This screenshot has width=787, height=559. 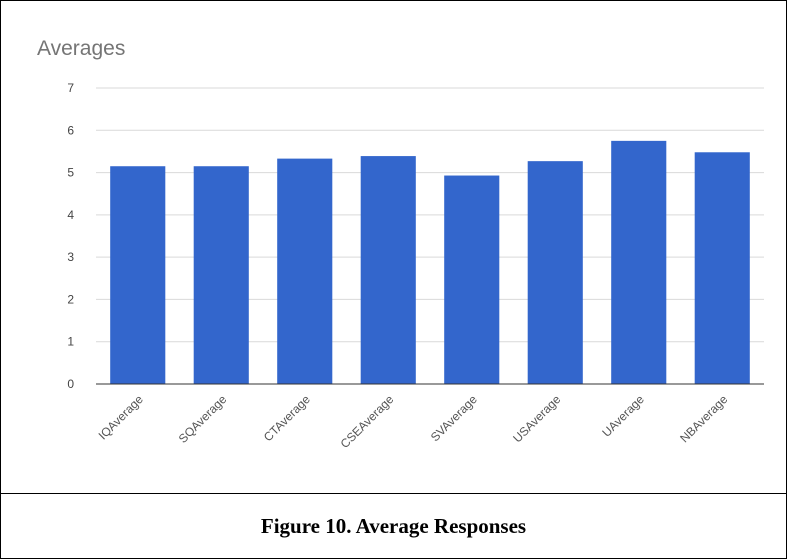 I want to click on bar-cseaverage, so click(x=388, y=270).